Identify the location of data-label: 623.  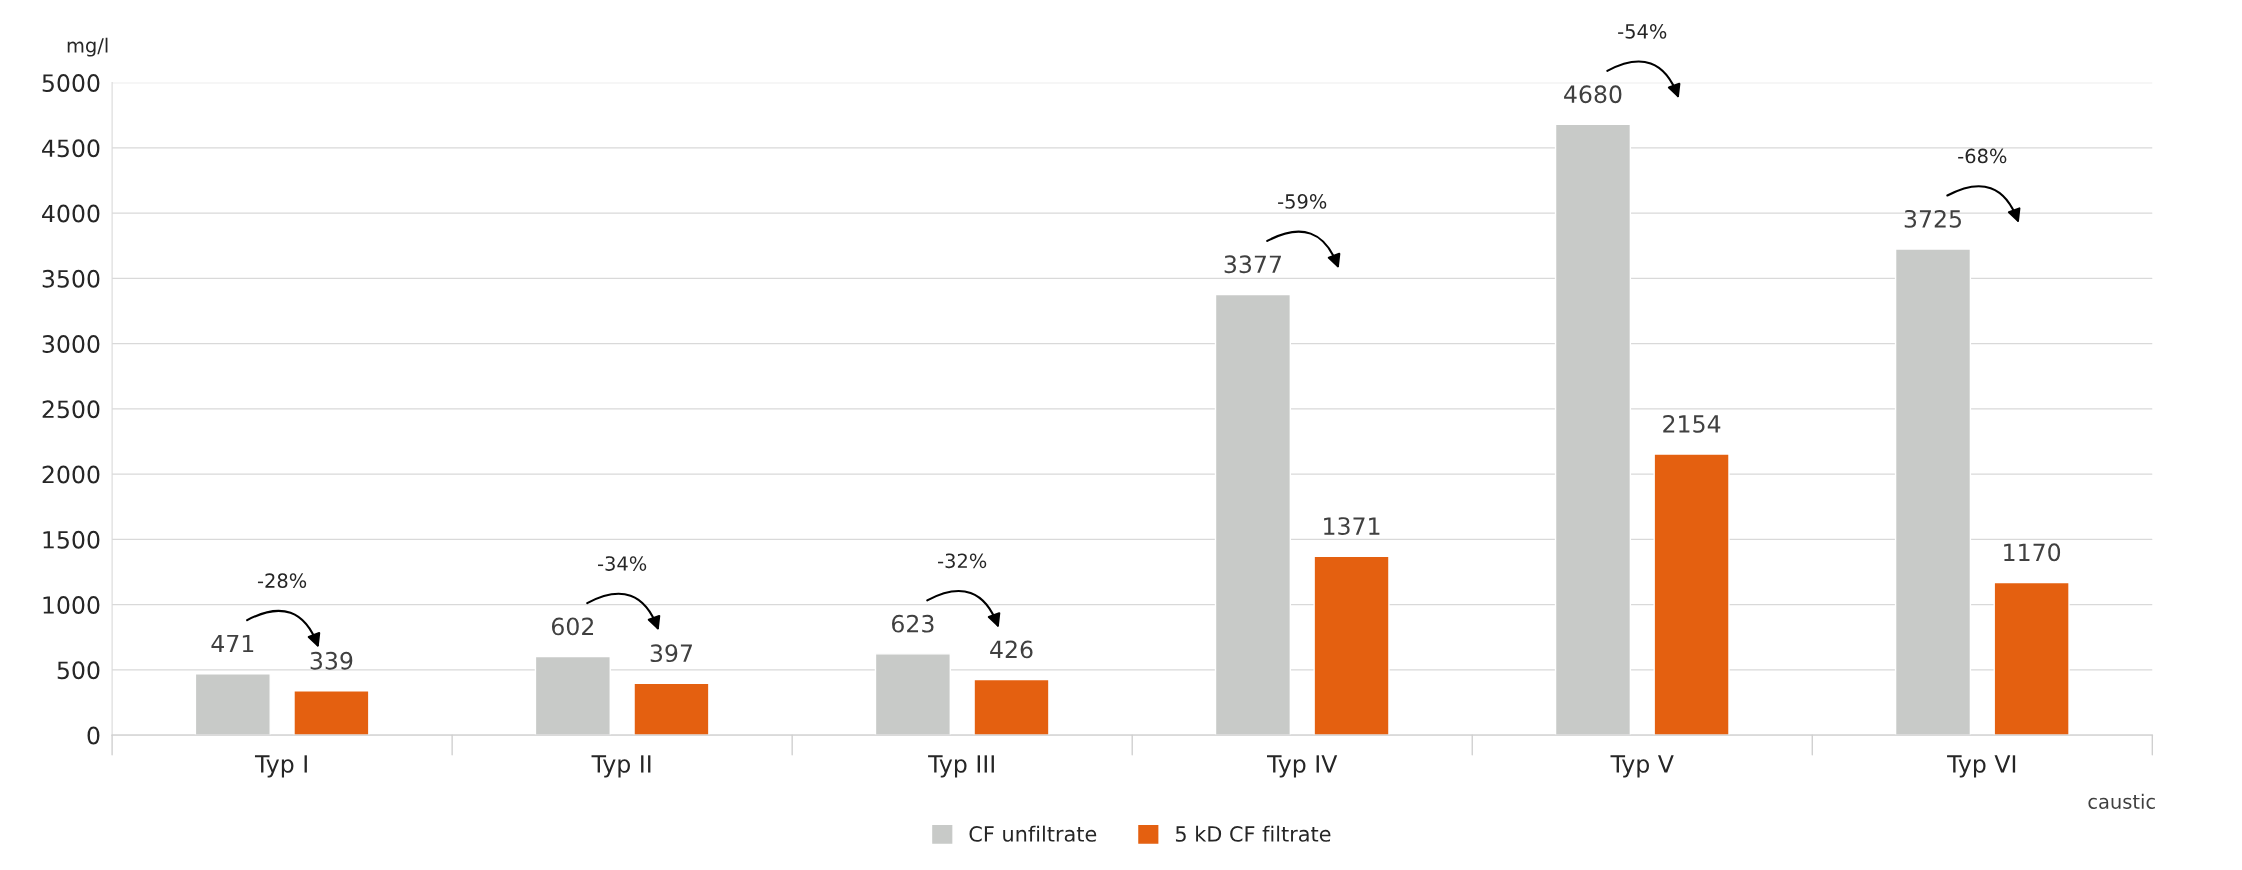
(913, 623).